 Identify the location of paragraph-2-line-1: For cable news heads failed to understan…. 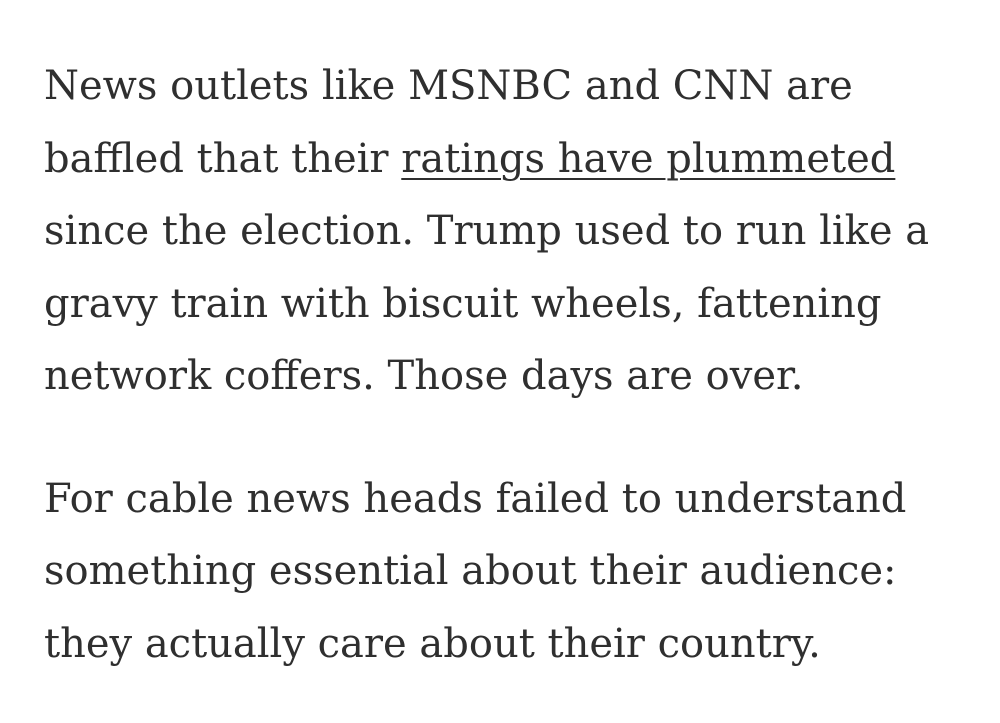
(475, 498).